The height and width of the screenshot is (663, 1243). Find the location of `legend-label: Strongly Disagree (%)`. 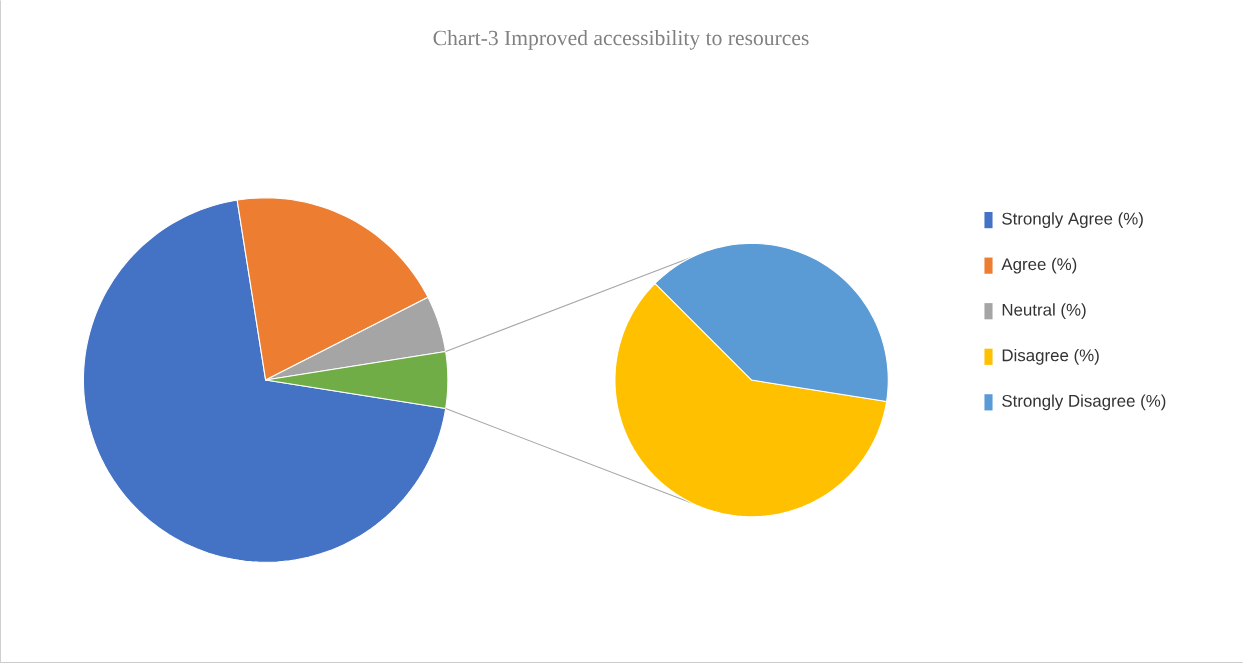

legend-label: Strongly Disagree (%) is located at coordinates (1084, 402).